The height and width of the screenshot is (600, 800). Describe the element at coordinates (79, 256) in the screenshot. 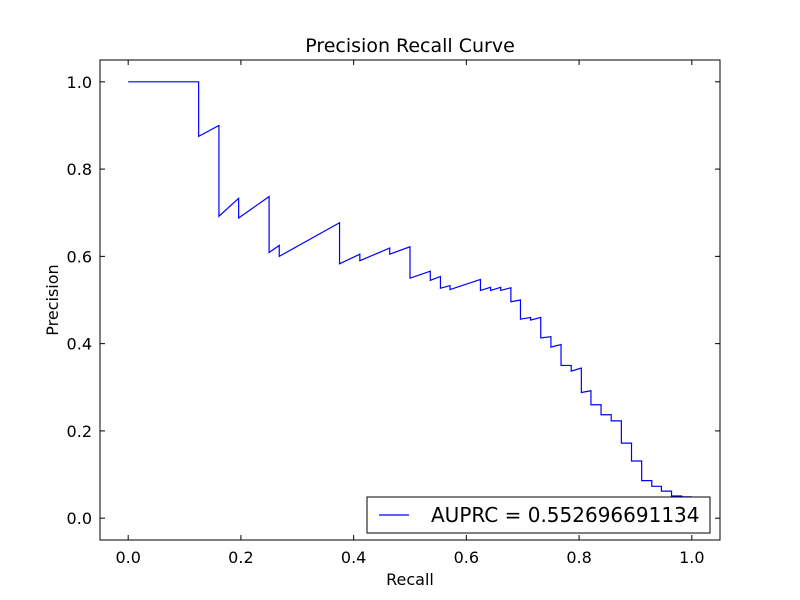

I see `y-tick-label: 0.6` at that location.